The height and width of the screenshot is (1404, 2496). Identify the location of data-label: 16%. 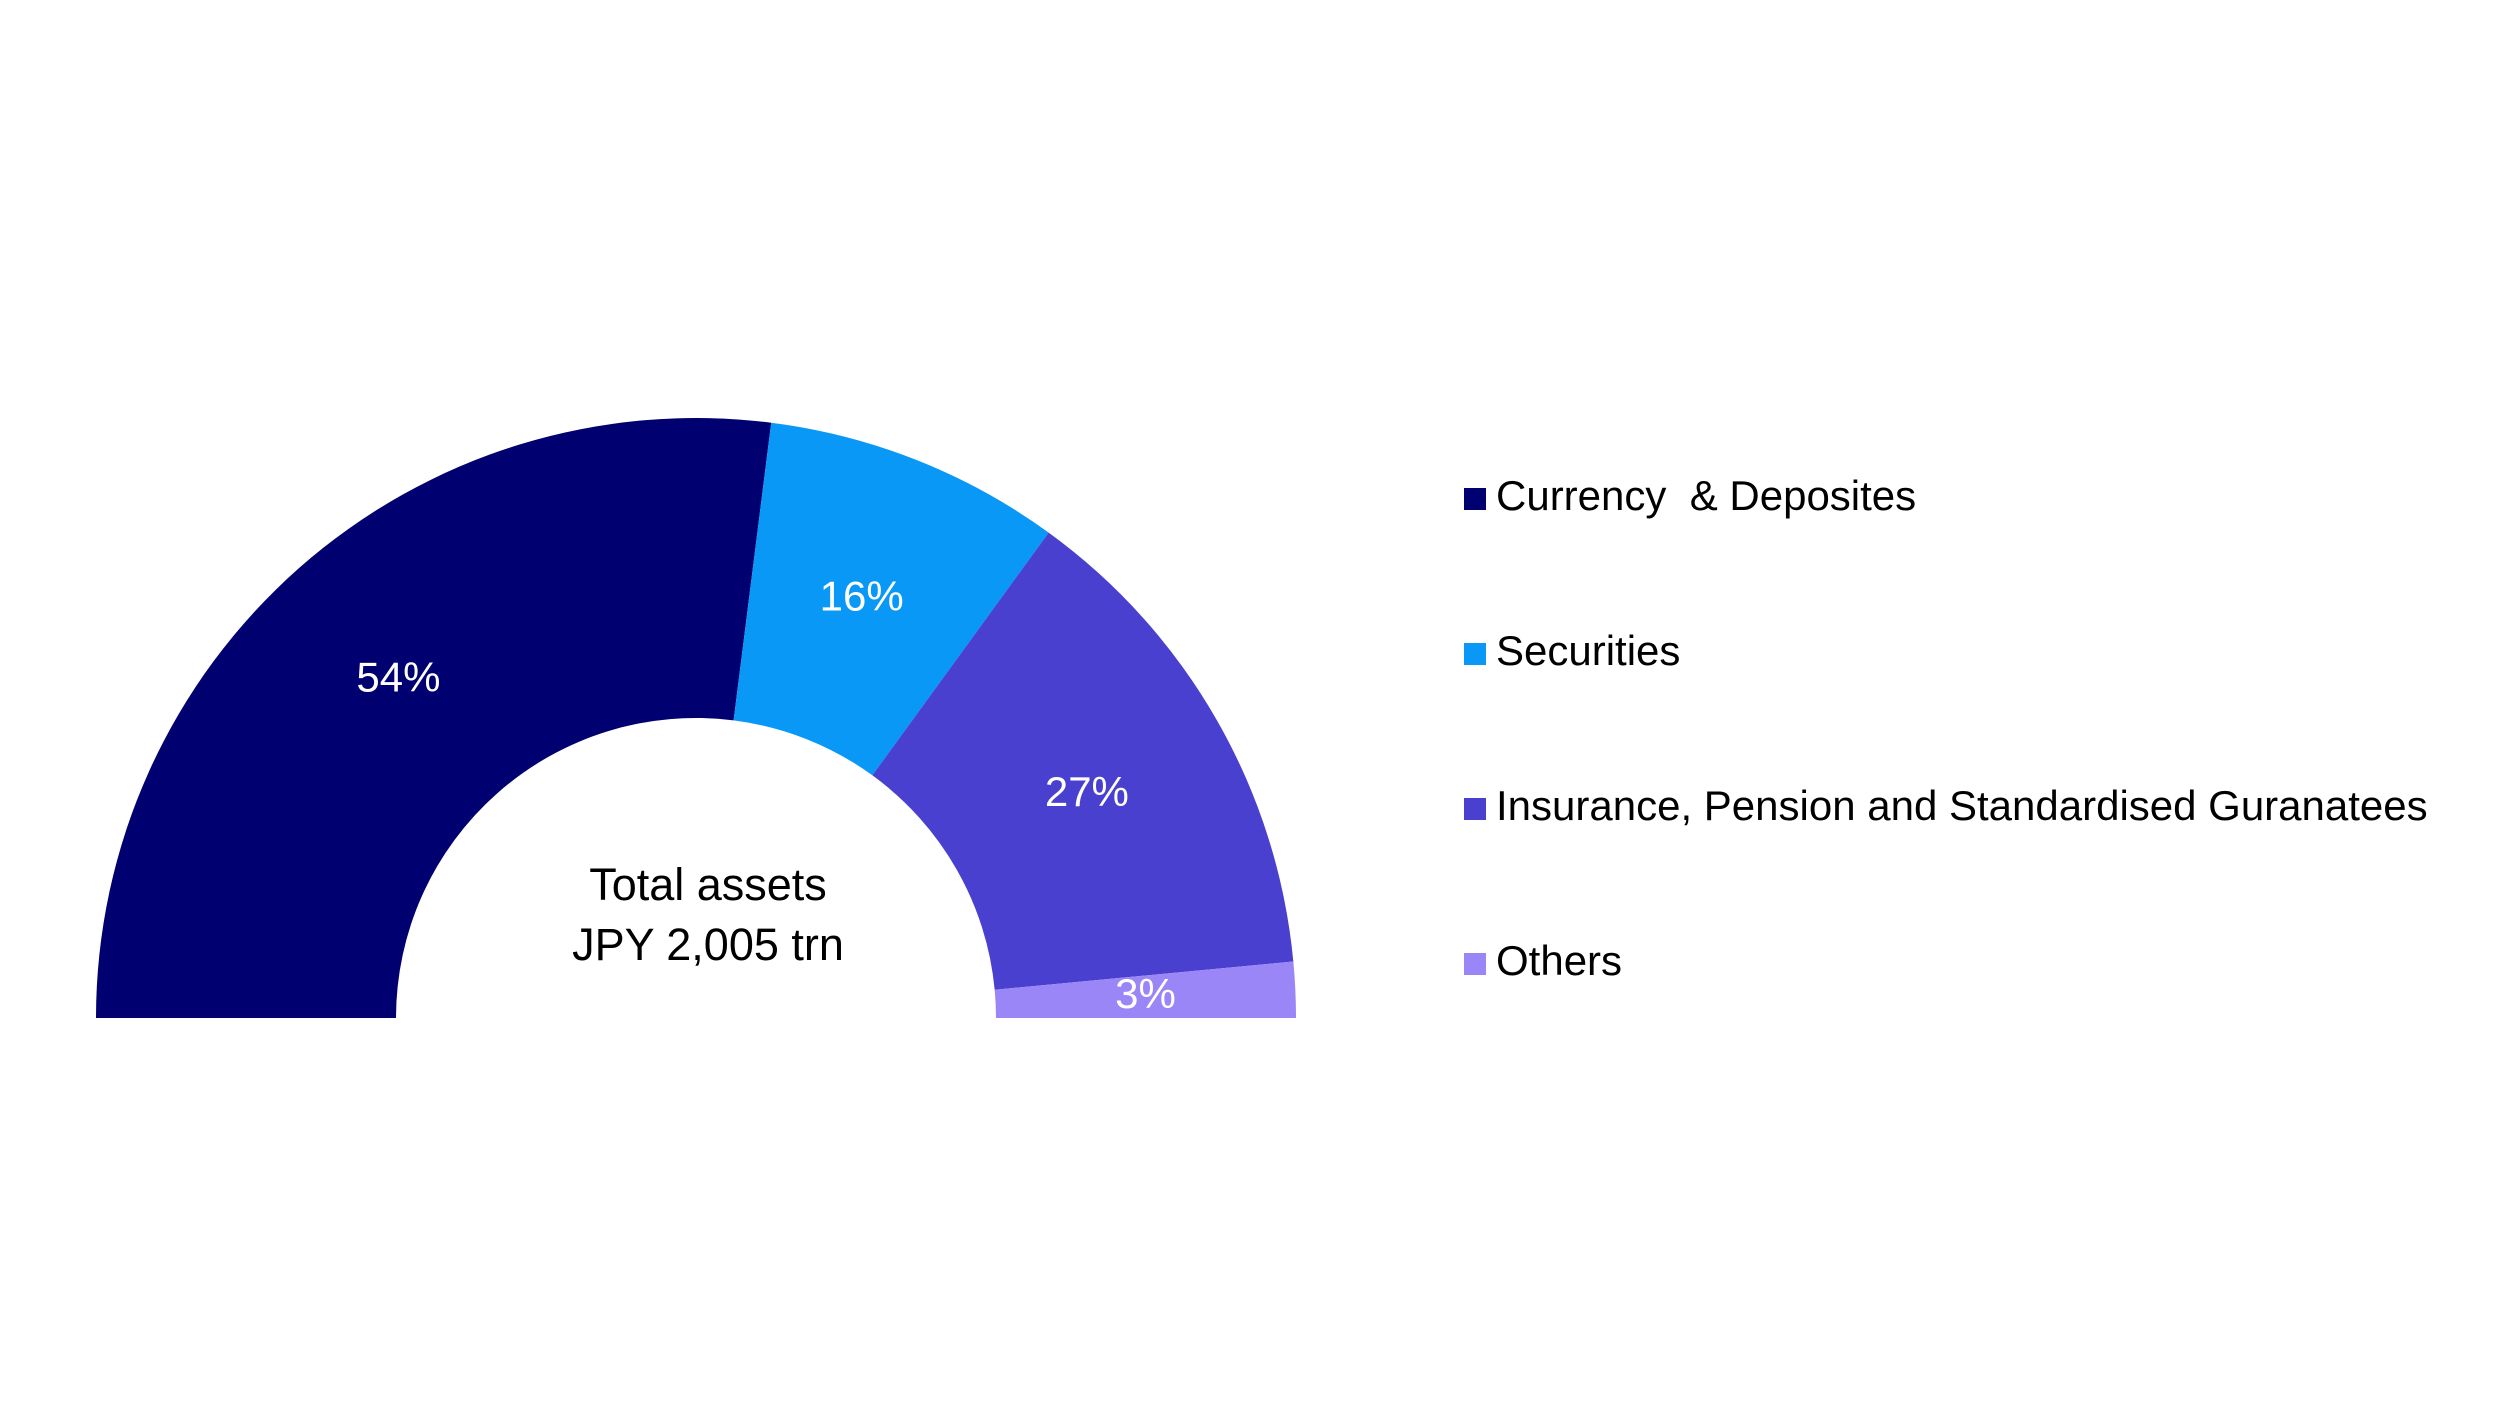
(862, 596).